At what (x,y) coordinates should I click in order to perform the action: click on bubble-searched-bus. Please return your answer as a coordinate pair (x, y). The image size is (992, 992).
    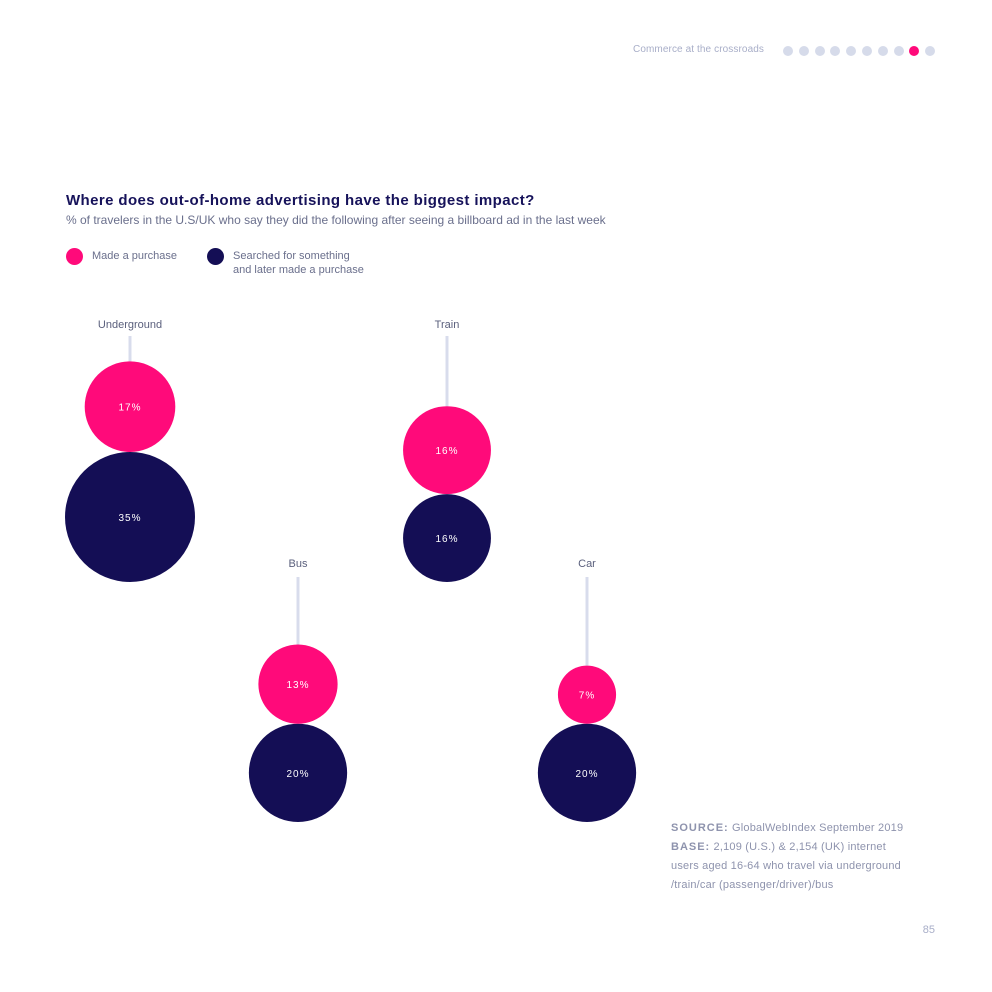
    Looking at the image, I should click on (298, 772).